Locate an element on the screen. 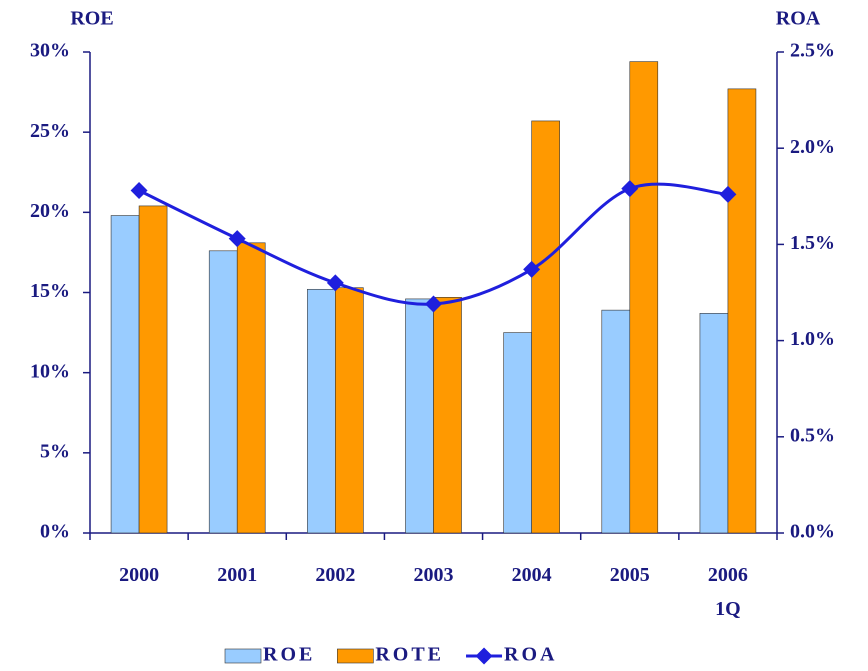 Image resolution: width=868 pixels, height=671 pixels. y2-tick-label: 1.0% is located at coordinates (812, 339).